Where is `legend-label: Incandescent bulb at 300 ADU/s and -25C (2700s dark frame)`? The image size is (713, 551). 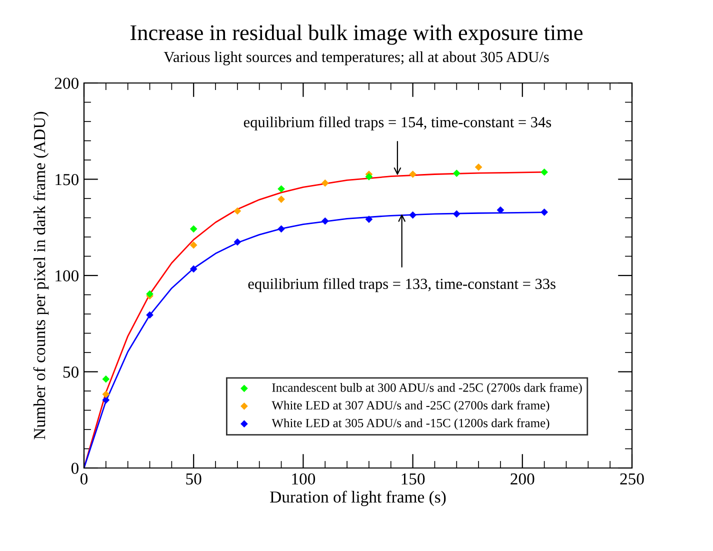 legend-label: Incandescent bulb at 300 ADU/s and -25C (2700s dark frame) is located at coordinates (427, 388).